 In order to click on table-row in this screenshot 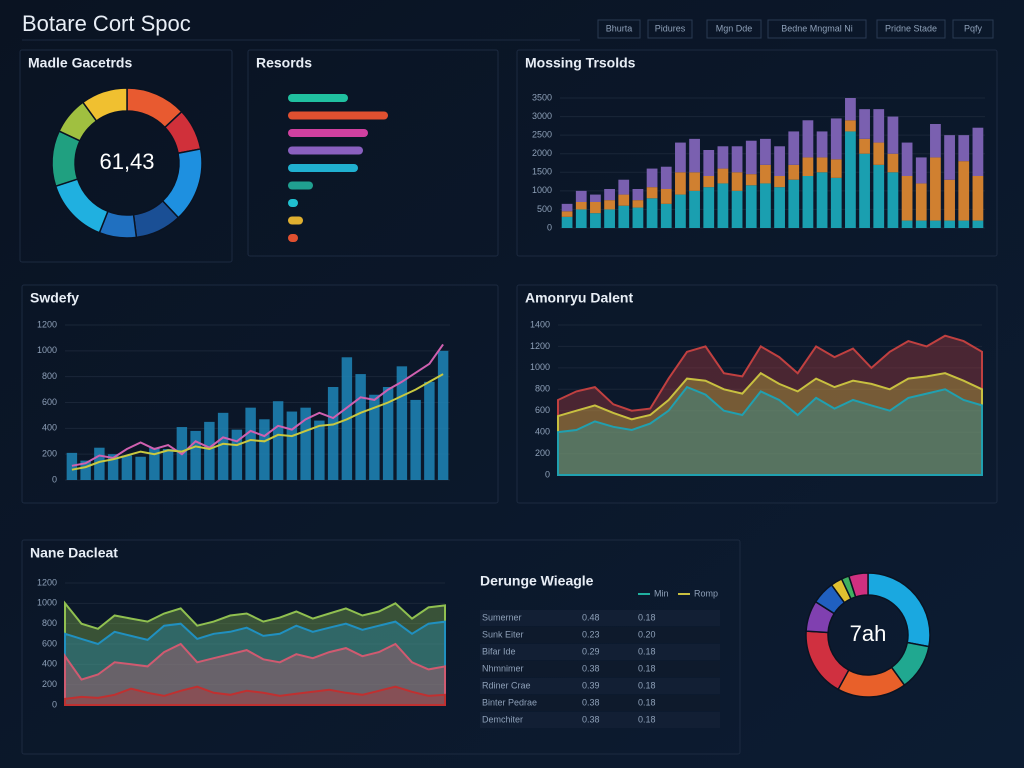, I will do `click(600, 635)`.